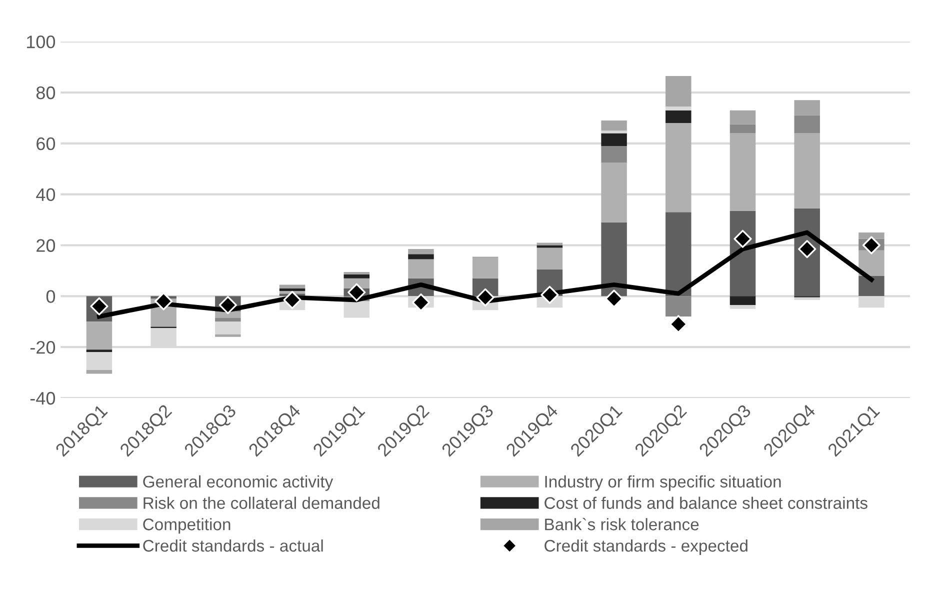 Image resolution: width=947 pixels, height=594 pixels. I want to click on y-tick-label: 0, so click(51, 296).